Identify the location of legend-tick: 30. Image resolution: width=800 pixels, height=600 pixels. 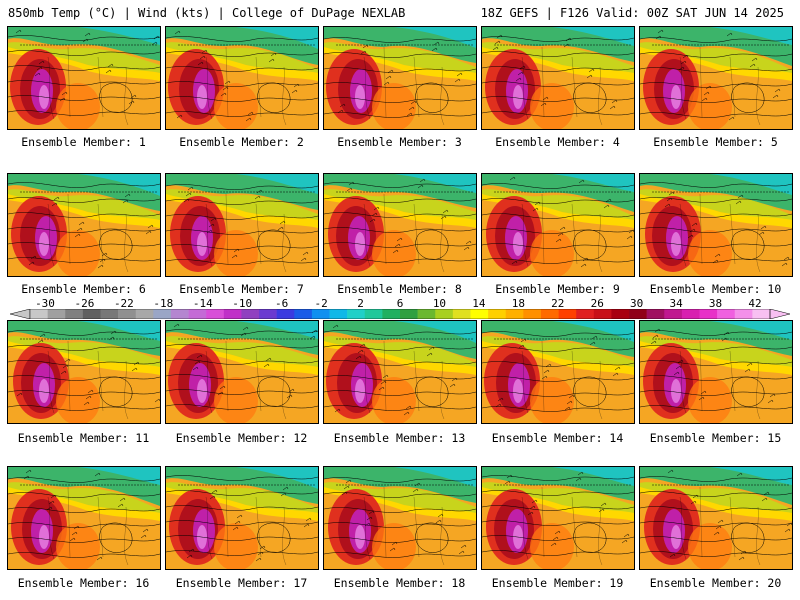
(637, 303).